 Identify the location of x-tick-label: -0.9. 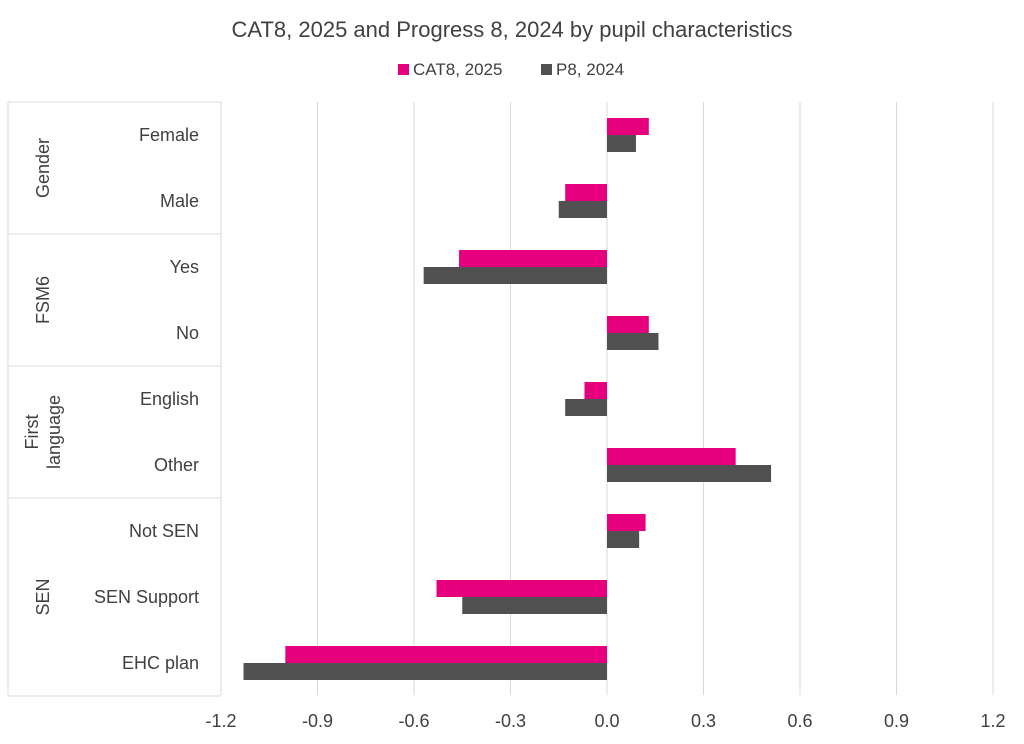
(317, 721).